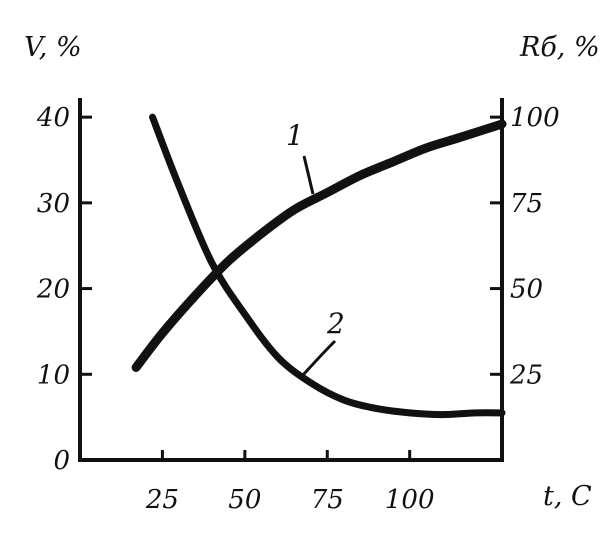 This screenshot has height=540, width=614. I want to click on series-2-label: 2, so click(335, 323).